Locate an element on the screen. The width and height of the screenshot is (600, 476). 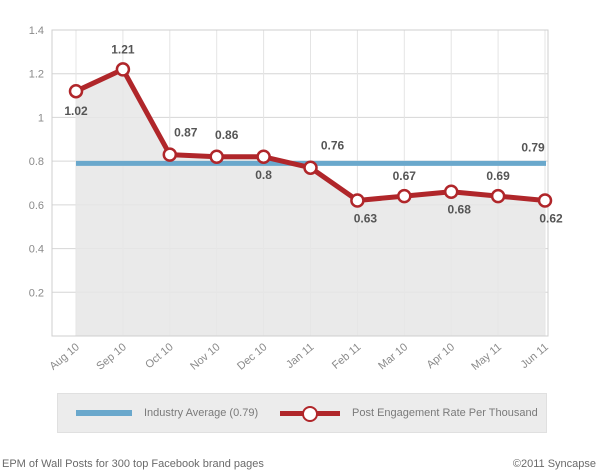
y-tick-label: 0.8 is located at coordinates (36, 162).